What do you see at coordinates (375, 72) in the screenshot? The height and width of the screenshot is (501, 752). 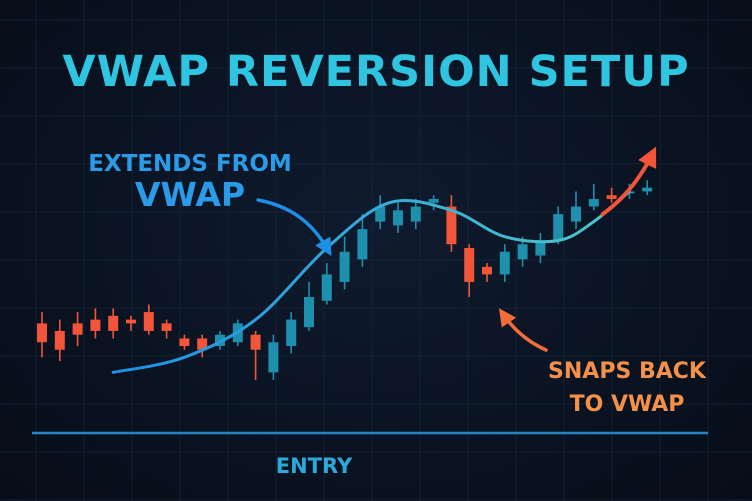 I see `chart-title: VWAP REVERSION SETUP` at bounding box center [375, 72].